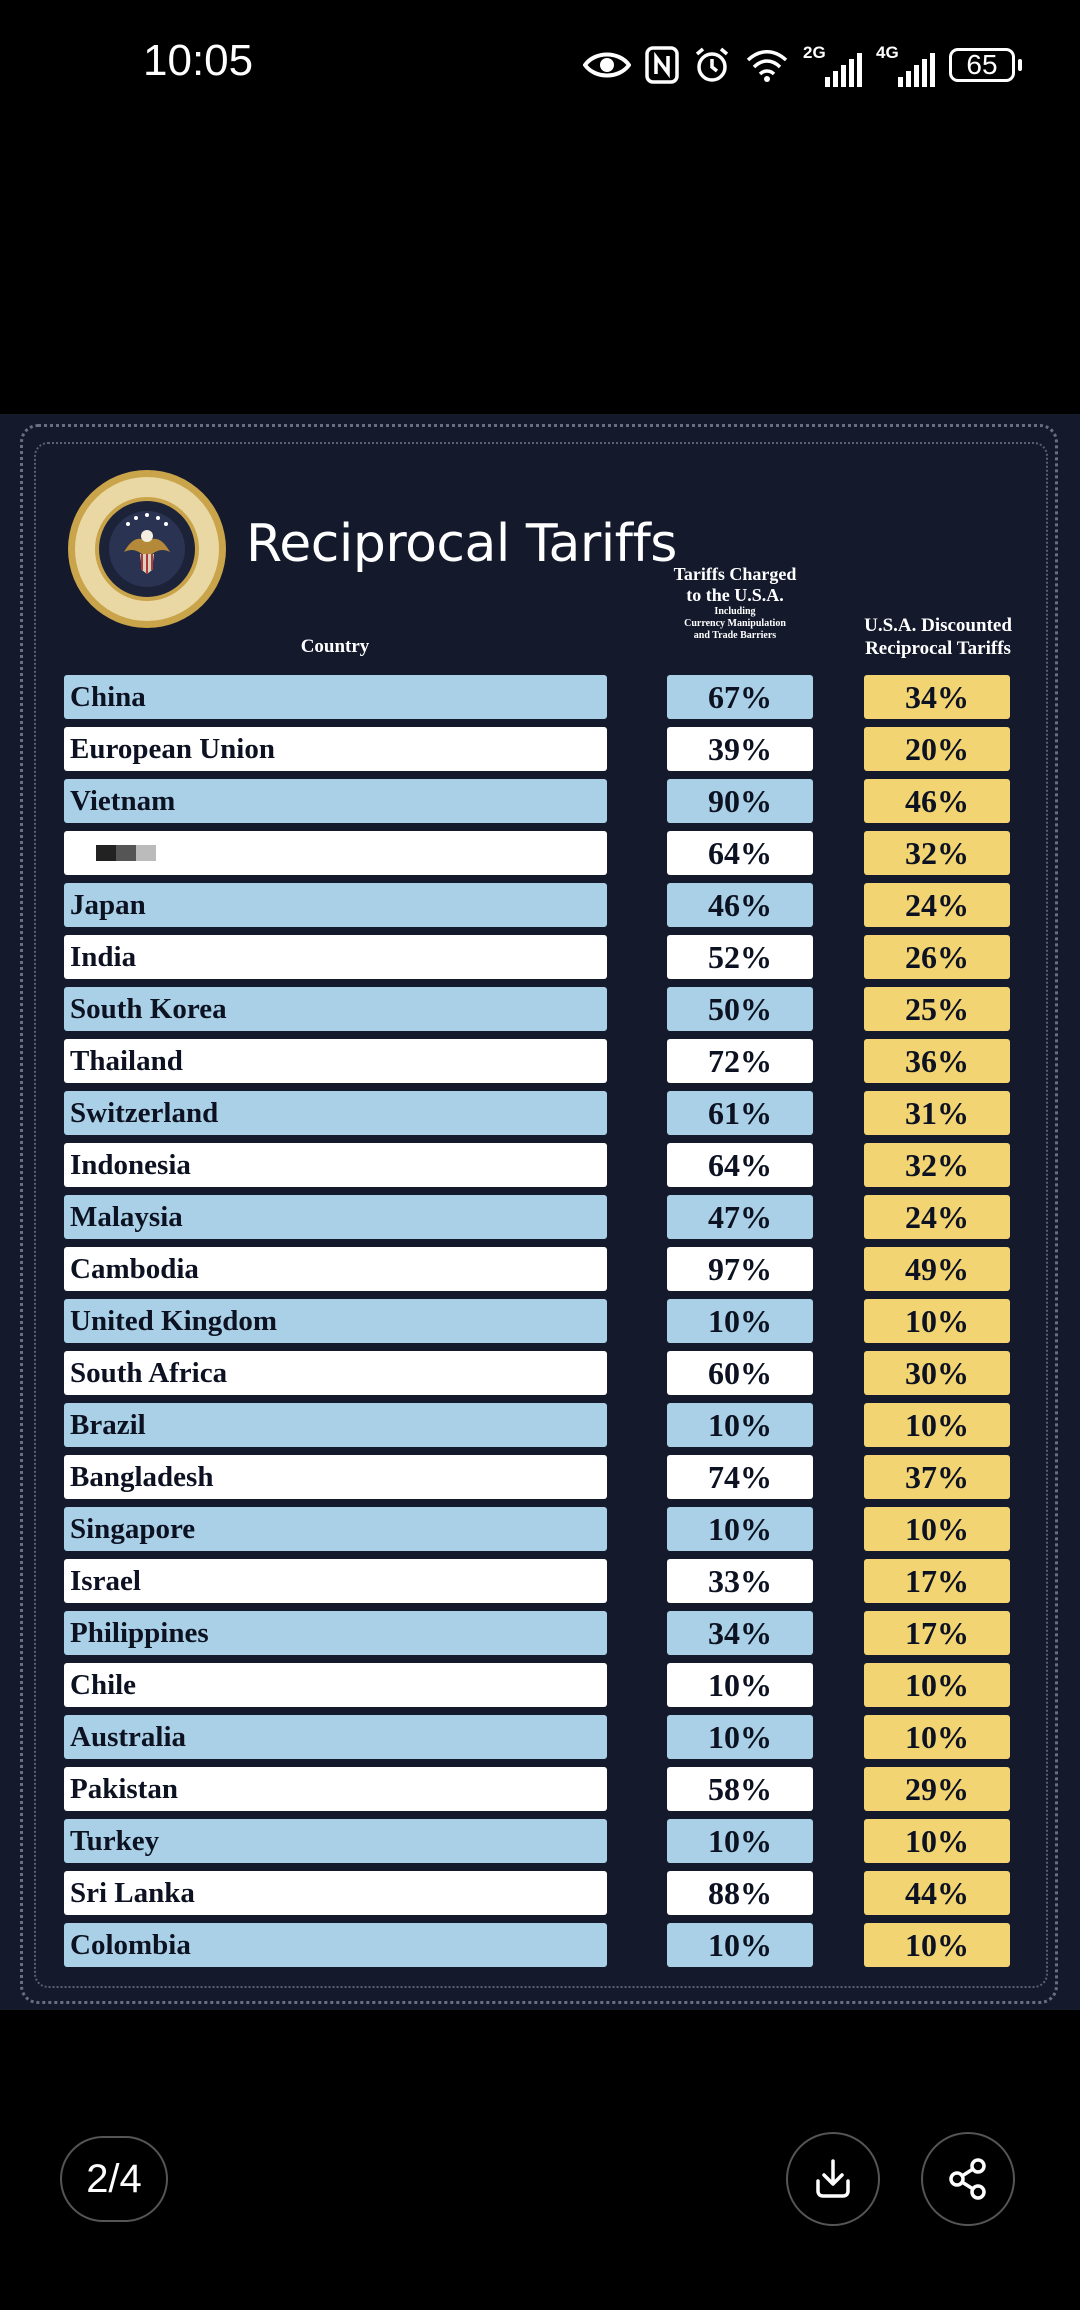 The width and height of the screenshot is (1080, 2310). I want to click on country-cell: Vietnam, so click(335, 801).